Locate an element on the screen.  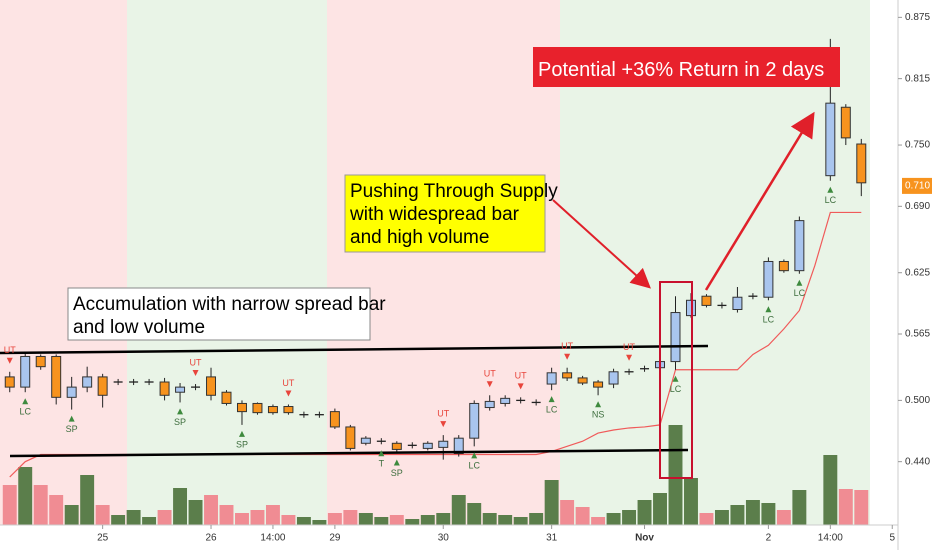
highlight-box is located at coordinates (676, 380).